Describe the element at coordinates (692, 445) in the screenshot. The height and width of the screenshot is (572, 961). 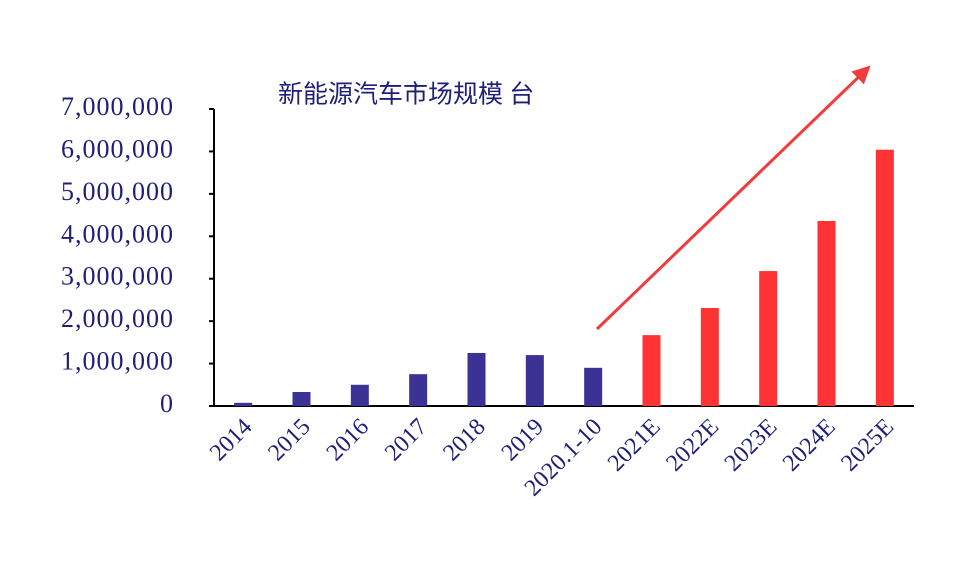
I see `x-tick-label: 2022E` at that location.